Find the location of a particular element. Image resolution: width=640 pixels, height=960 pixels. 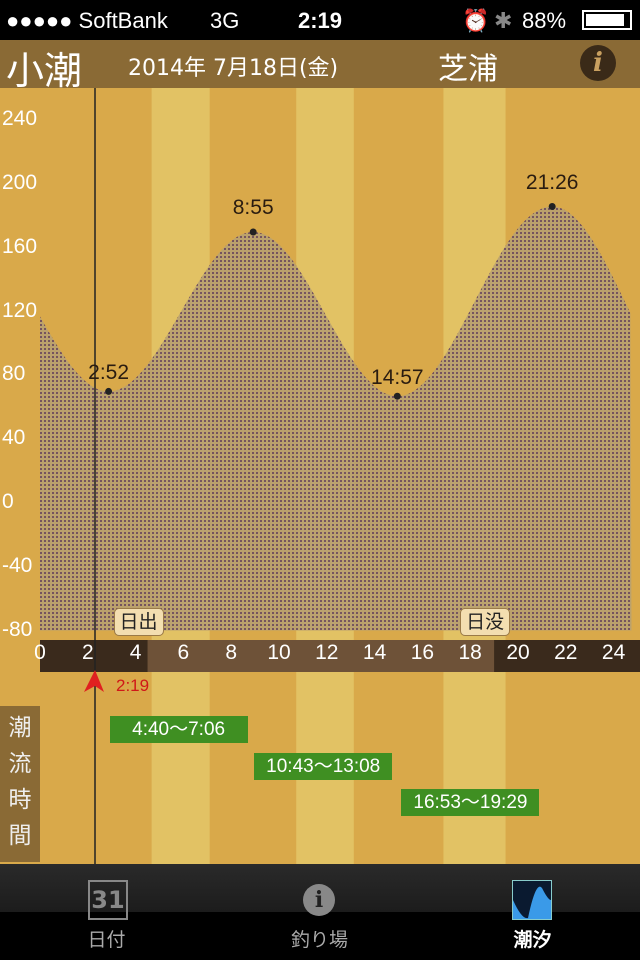

extreme-label: 2:52 is located at coordinates (109, 373).